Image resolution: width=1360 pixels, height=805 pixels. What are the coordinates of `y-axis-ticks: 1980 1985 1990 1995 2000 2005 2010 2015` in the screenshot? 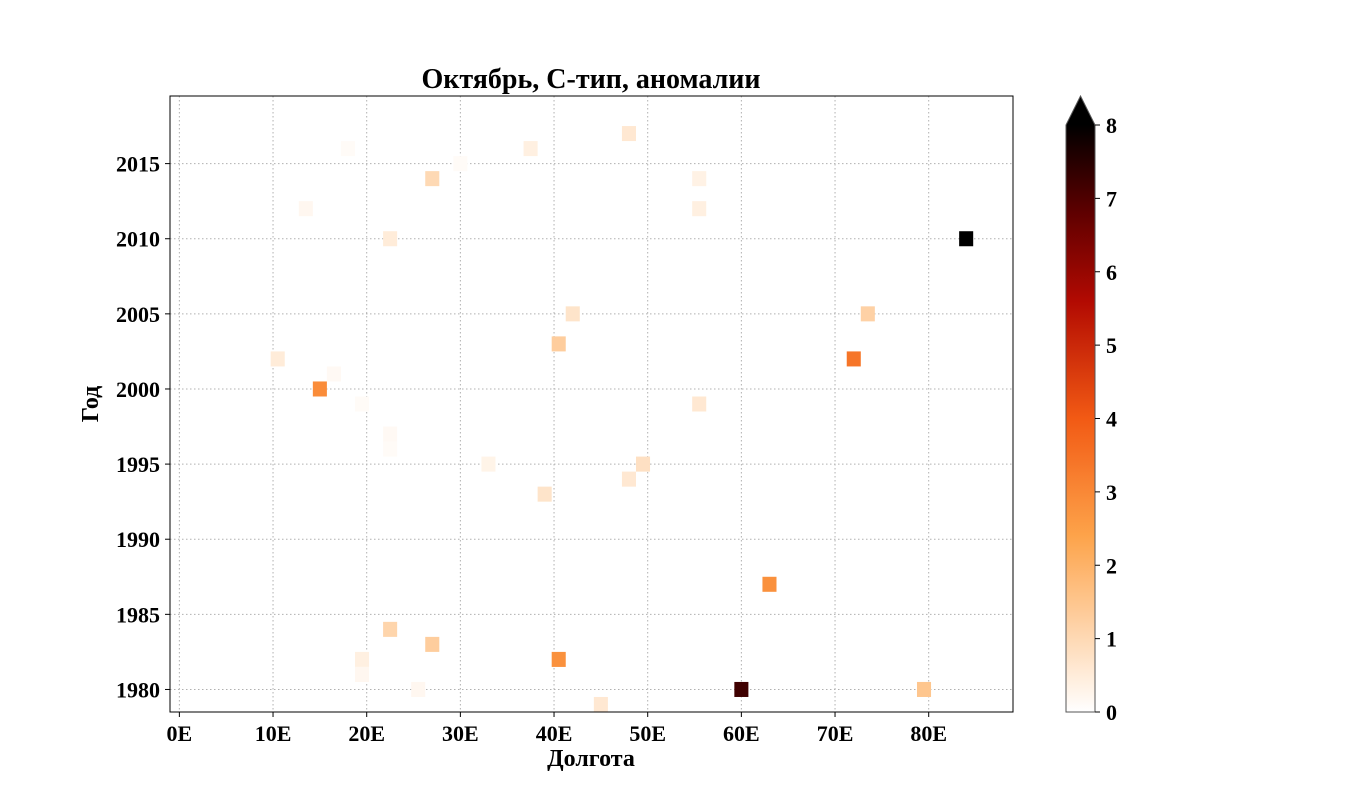 It's located at (143, 427).